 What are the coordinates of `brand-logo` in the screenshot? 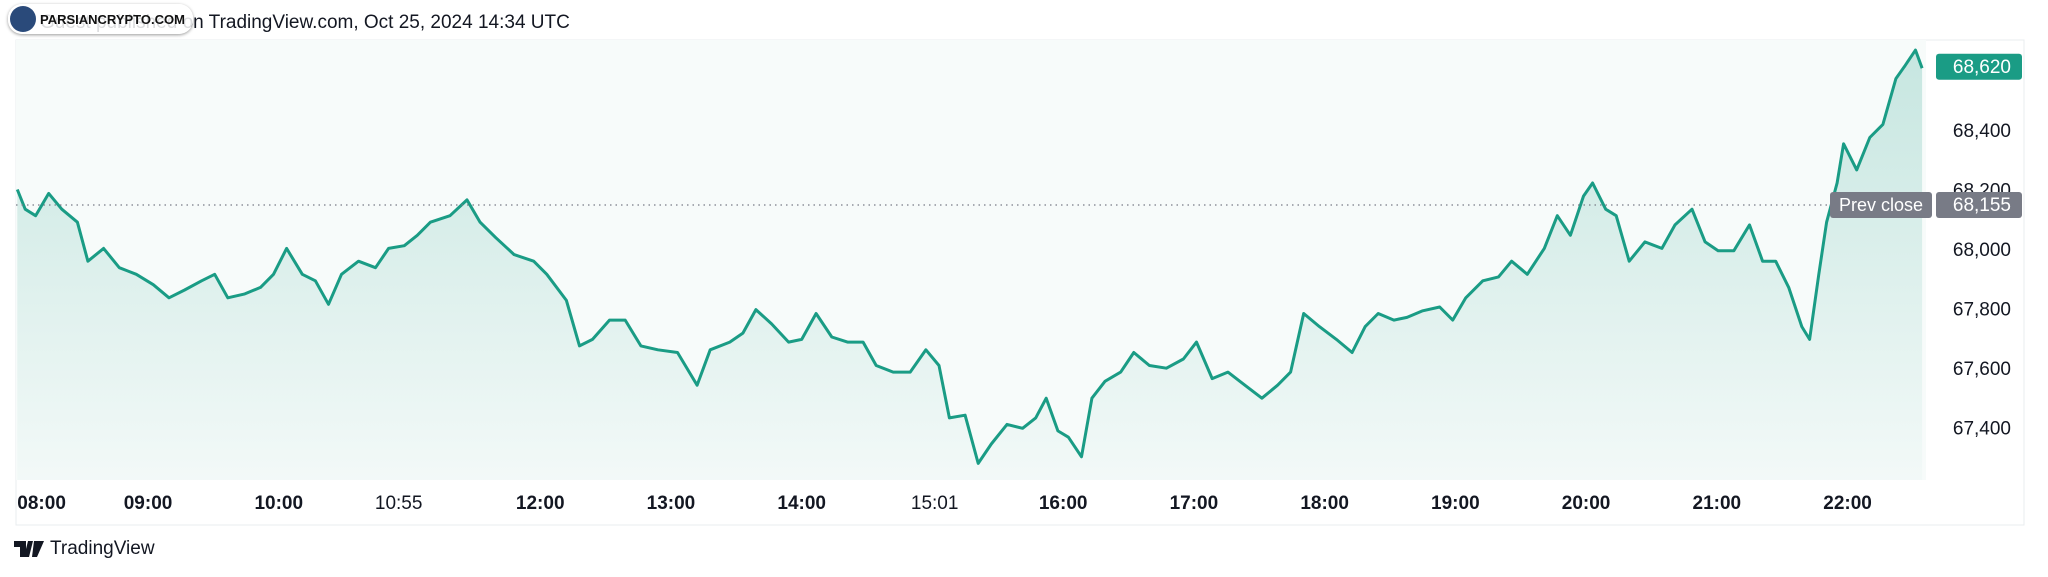 It's located at (29, 549).